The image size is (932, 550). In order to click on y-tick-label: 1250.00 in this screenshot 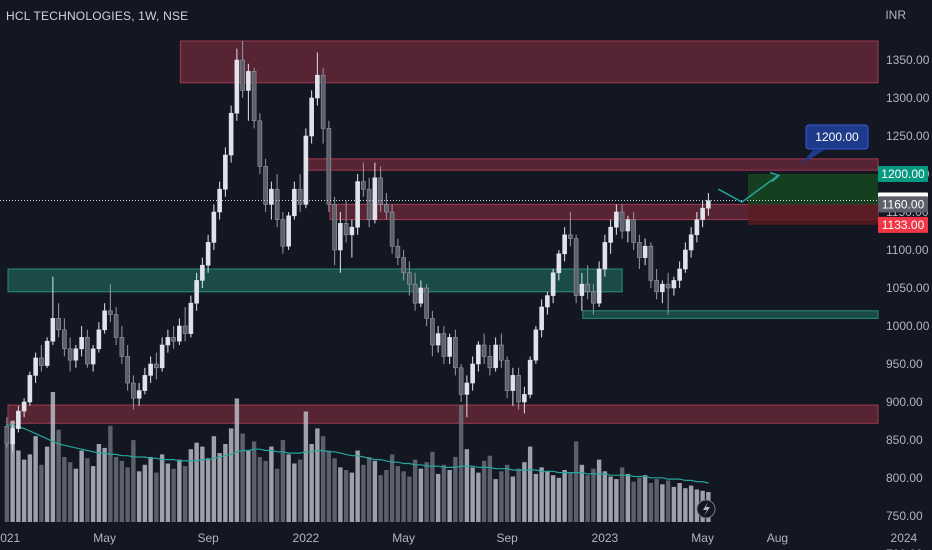, I will do `click(908, 136)`.